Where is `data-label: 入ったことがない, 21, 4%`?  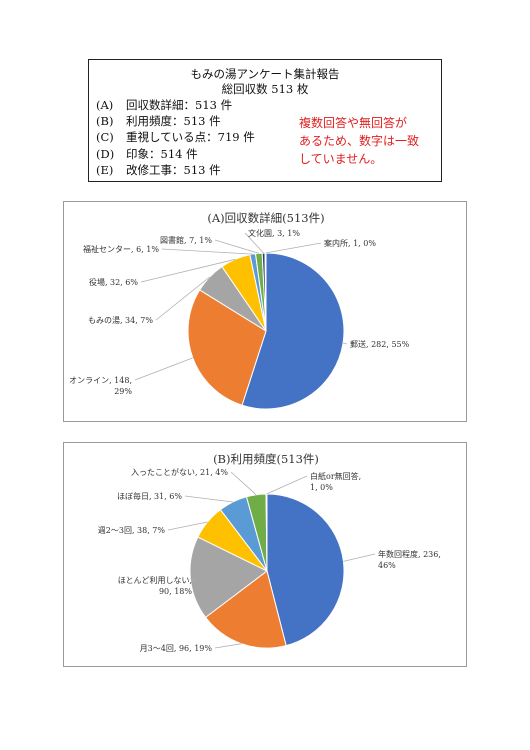 data-label: 入ったことがない, 21, 4% is located at coordinates (179, 472).